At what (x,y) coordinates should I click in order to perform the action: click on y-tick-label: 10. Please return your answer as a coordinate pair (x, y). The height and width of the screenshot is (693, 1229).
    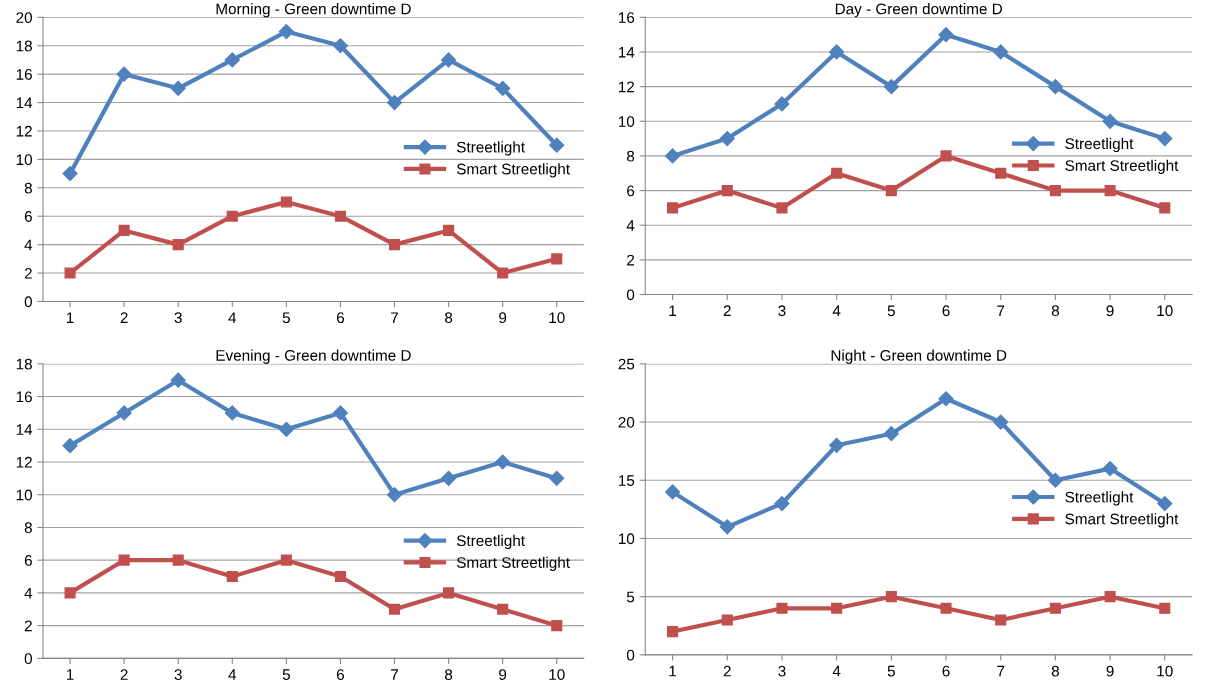
    Looking at the image, I should click on (24, 495).